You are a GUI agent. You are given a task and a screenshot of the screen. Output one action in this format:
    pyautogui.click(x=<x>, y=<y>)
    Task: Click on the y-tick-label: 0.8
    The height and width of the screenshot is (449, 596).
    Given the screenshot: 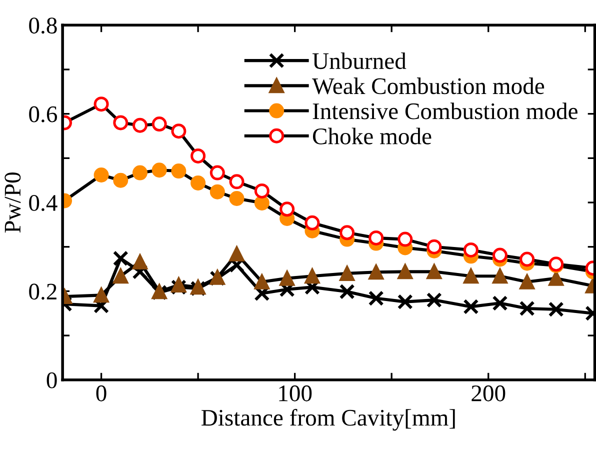 What is the action you would take?
    pyautogui.click(x=43, y=26)
    